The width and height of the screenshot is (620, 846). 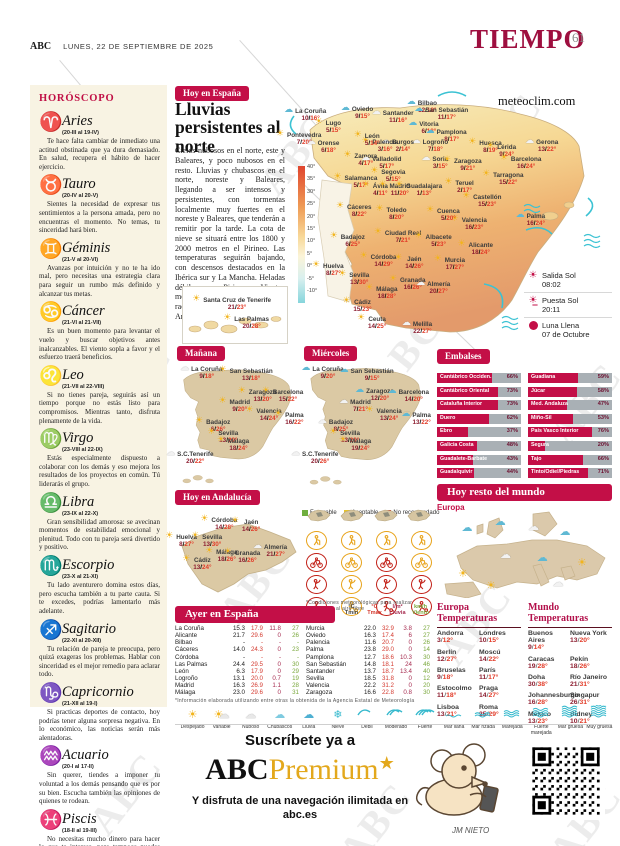 What do you see at coordinates (568, 280) in the screenshot?
I see `sunrise-row: ☀ Salida Sol 08:02` at bounding box center [568, 280].